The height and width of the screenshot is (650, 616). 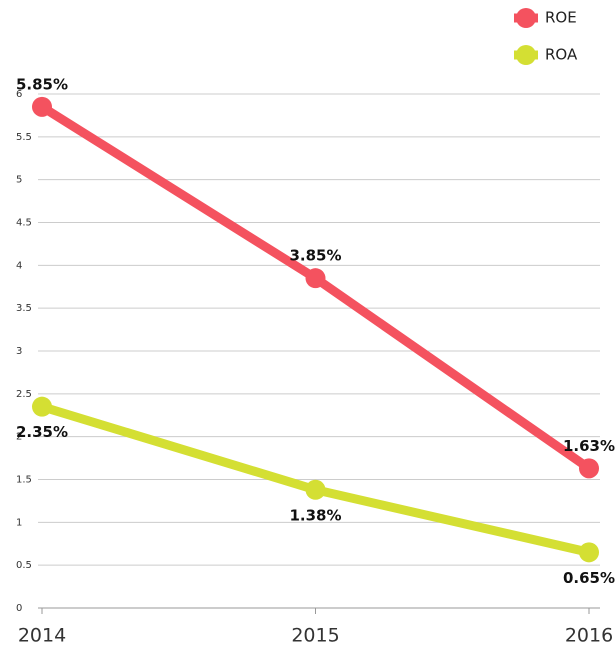 I want to click on y-tick-label: 5.5, so click(x=24, y=137).